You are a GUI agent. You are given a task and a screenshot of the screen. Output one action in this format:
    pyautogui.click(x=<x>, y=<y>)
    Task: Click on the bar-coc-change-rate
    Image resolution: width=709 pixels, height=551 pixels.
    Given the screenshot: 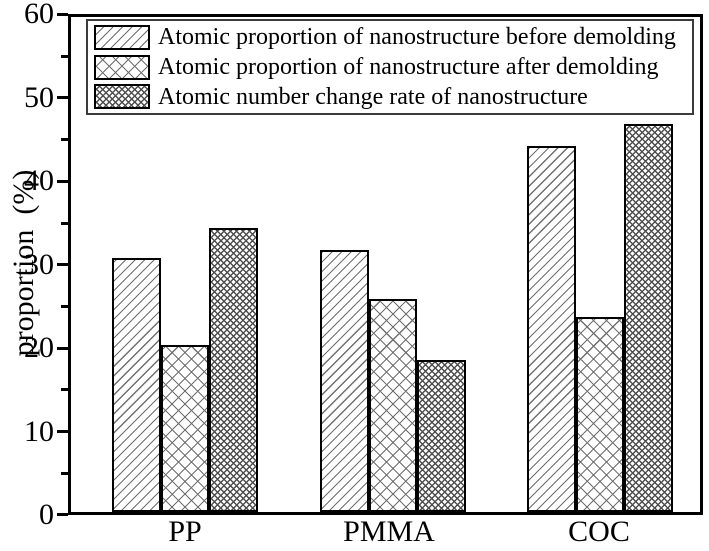 What is the action you would take?
    pyautogui.click(x=649, y=318)
    